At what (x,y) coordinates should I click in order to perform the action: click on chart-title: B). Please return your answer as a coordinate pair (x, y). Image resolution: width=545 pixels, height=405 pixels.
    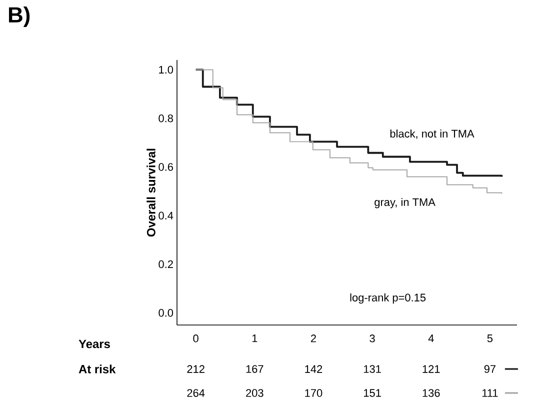
    Looking at the image, I should click on (19, 16).